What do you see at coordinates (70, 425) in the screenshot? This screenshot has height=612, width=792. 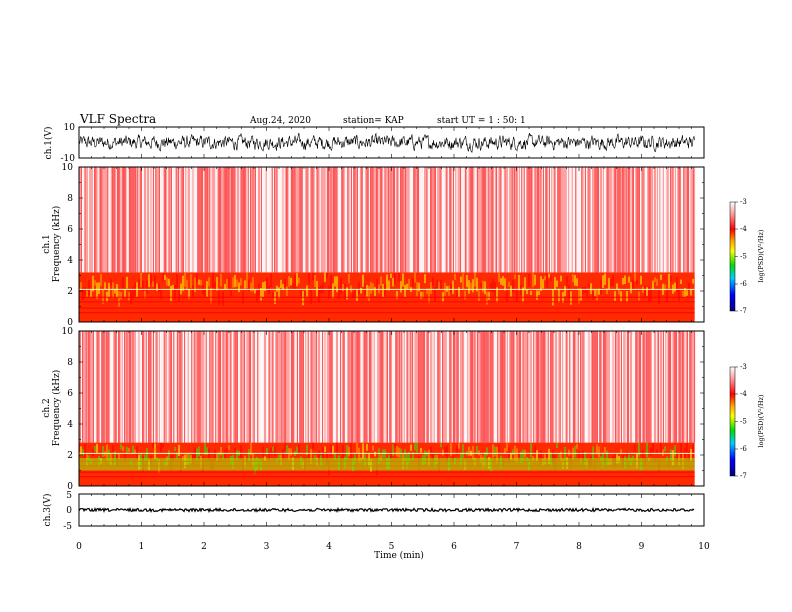 I see `ch2-spec-ytick-4: 4` at bounding box center [70, 425].